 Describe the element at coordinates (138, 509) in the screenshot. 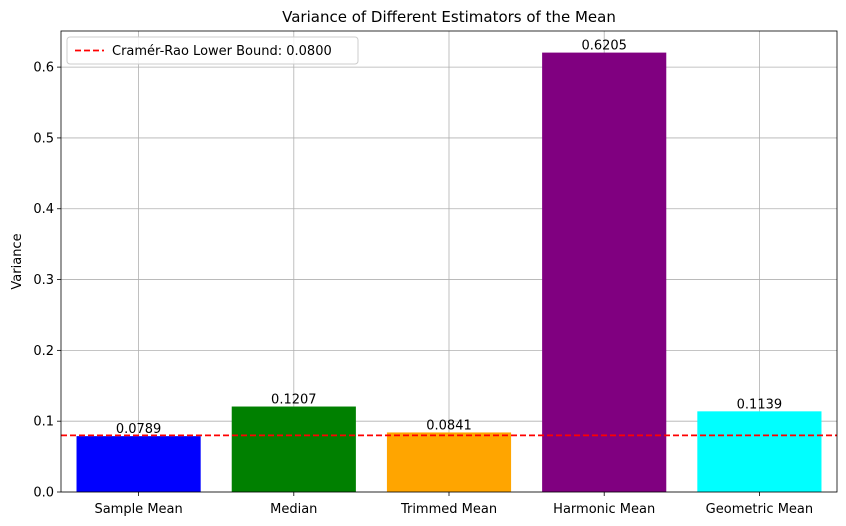

I see `x-tick-label: Sample Mean` at that location.